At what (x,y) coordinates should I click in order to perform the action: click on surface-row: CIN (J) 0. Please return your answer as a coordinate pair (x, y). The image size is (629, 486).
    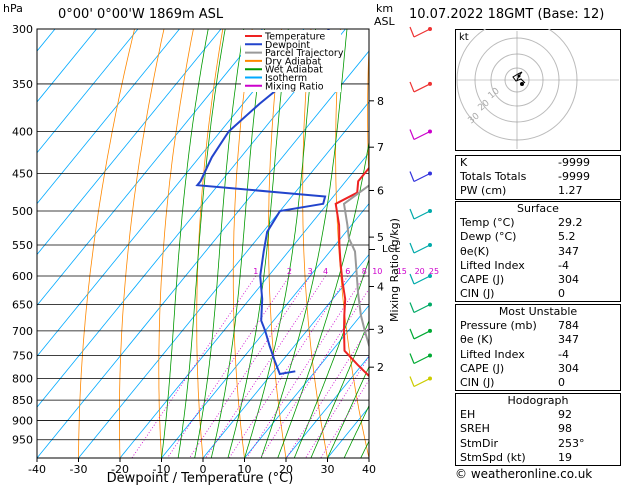
    Looking at the image, I should click on (538, 294).